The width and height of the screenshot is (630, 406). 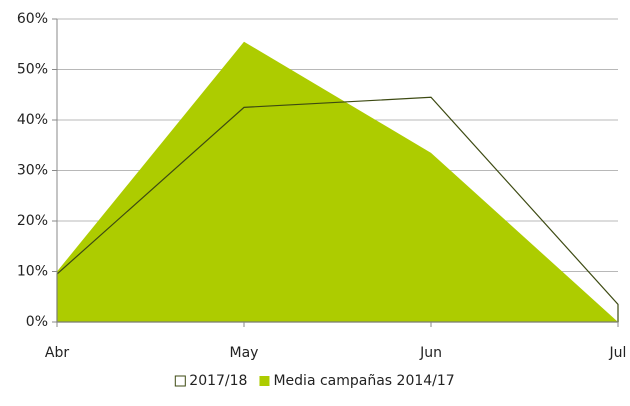 I want to click on y-tick-label: 30%, so click(x=32, y=171).